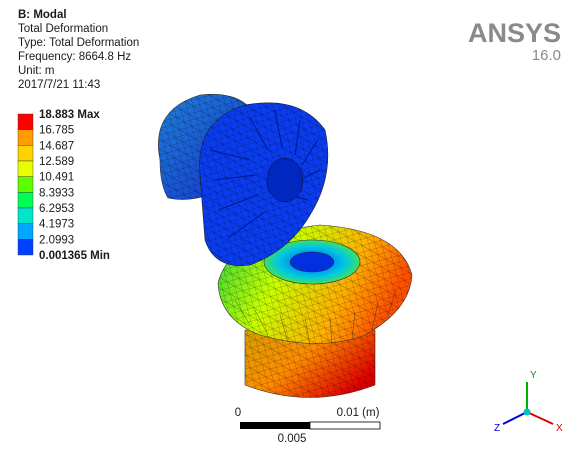  Describe the element at coordinates (74, 256) in the screenshot. I see `legend-label: 0.001365 Min` at that location.